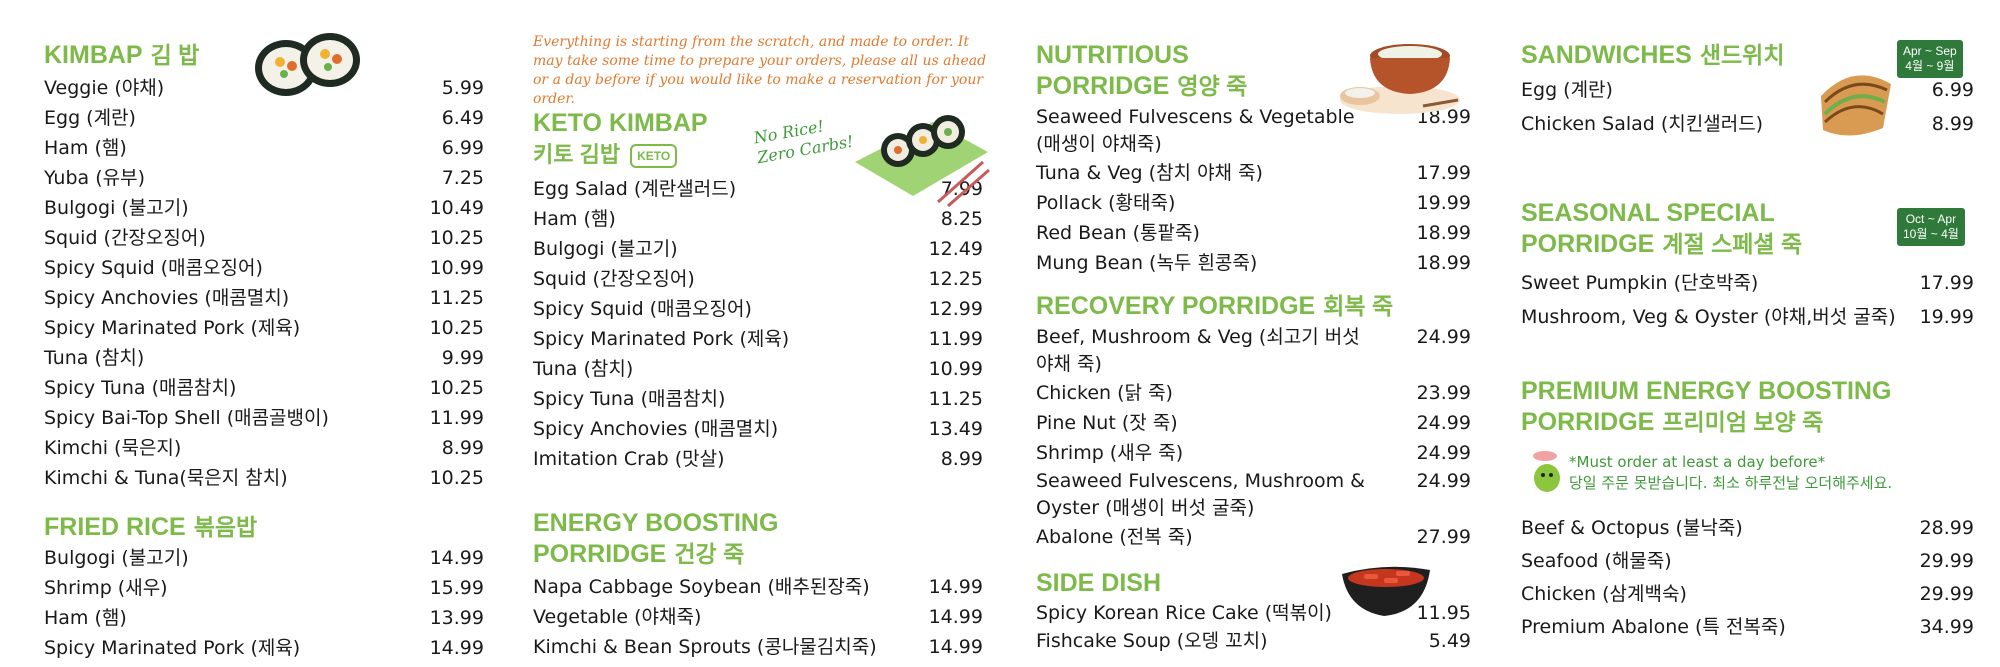  Describe the element at coordinates (620, 123) in the screenshot. I see `section-title: KETO KIMBAP` at that location.